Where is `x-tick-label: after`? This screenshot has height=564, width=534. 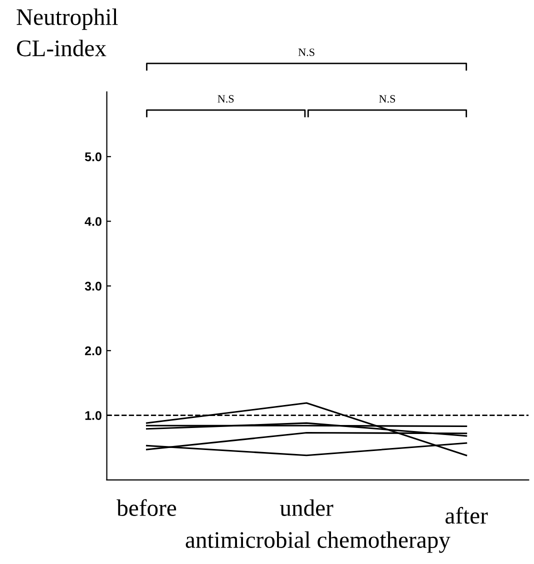
x-tick-label: after is located at coordinates (467, 515).